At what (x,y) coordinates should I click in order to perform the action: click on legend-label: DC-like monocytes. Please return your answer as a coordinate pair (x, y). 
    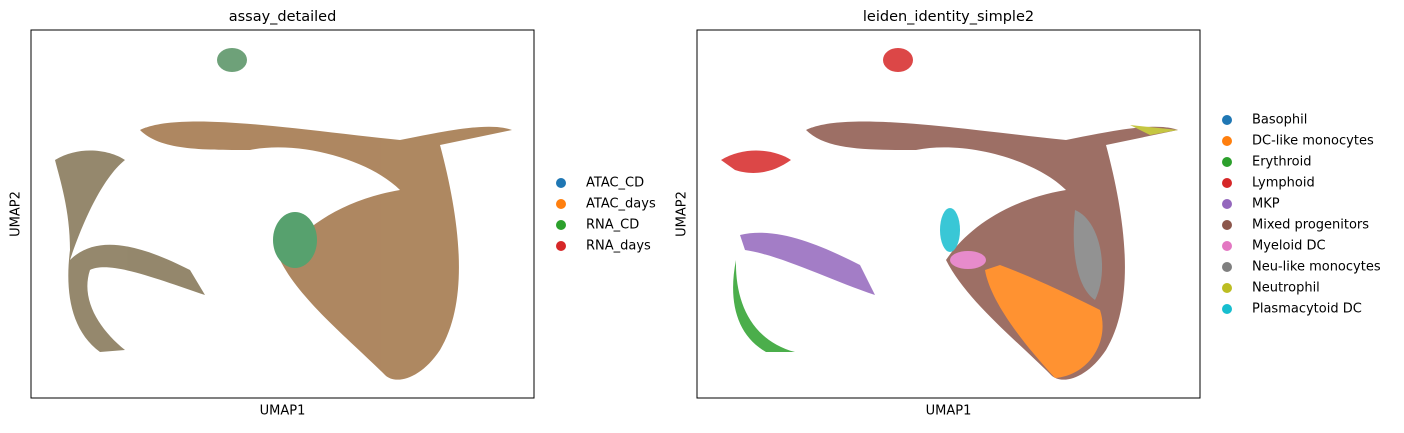
    Looking at the image, I should click on (1313, 141).